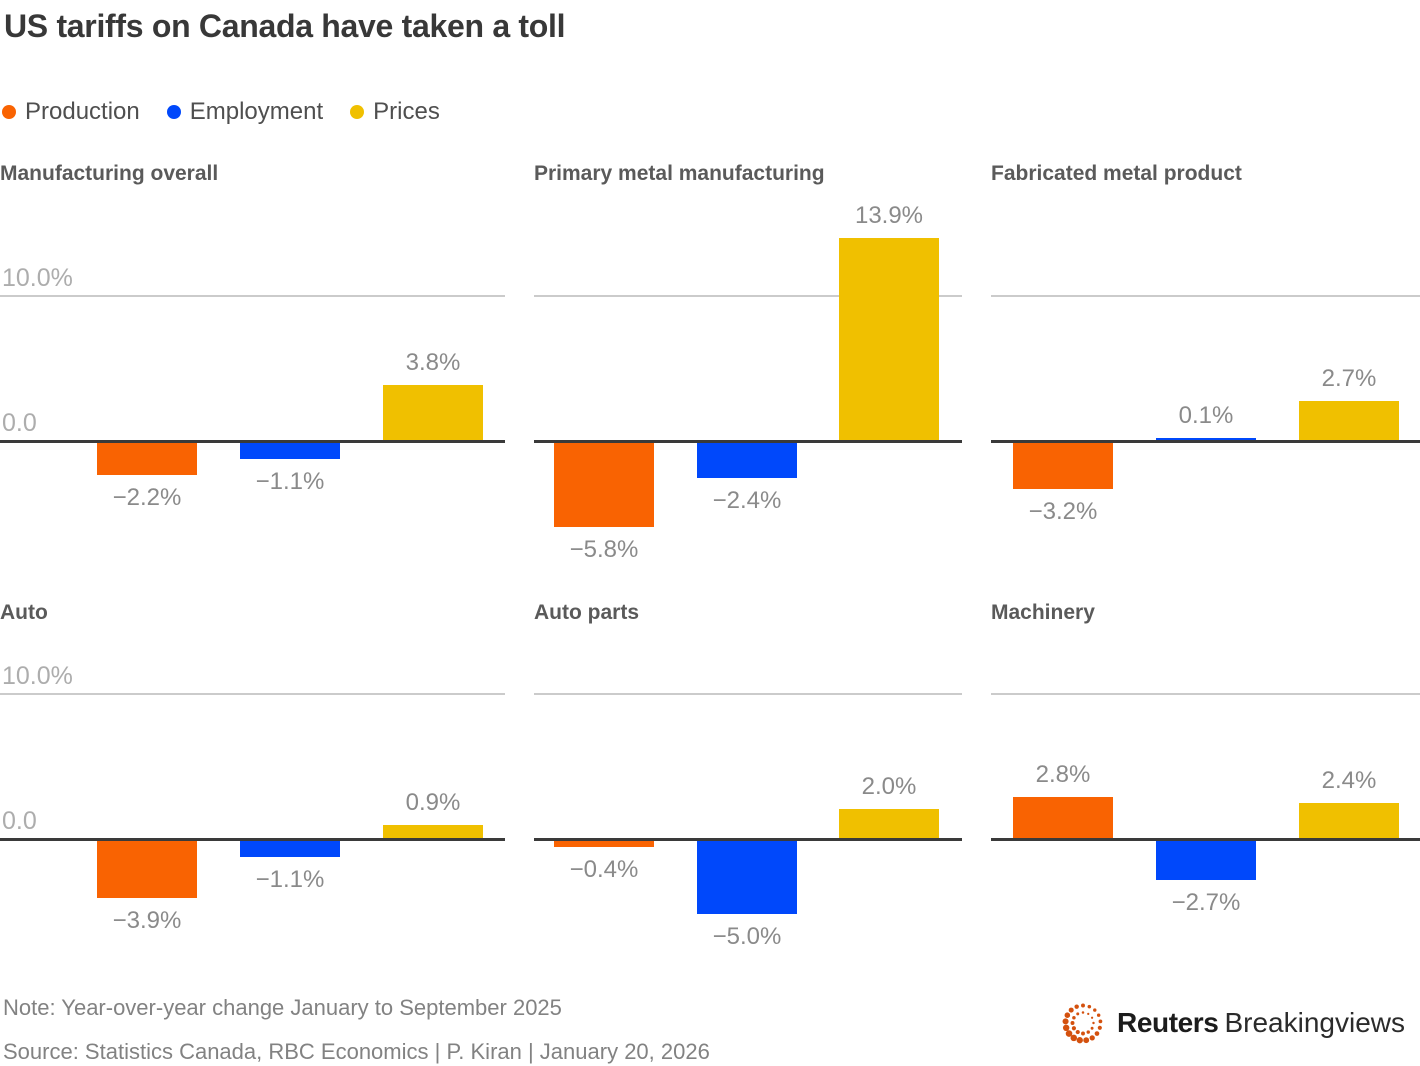 This screenshot has width=1420, height=1066. I want to click on bar-value-label: 0.1%, so click(1206, 415).